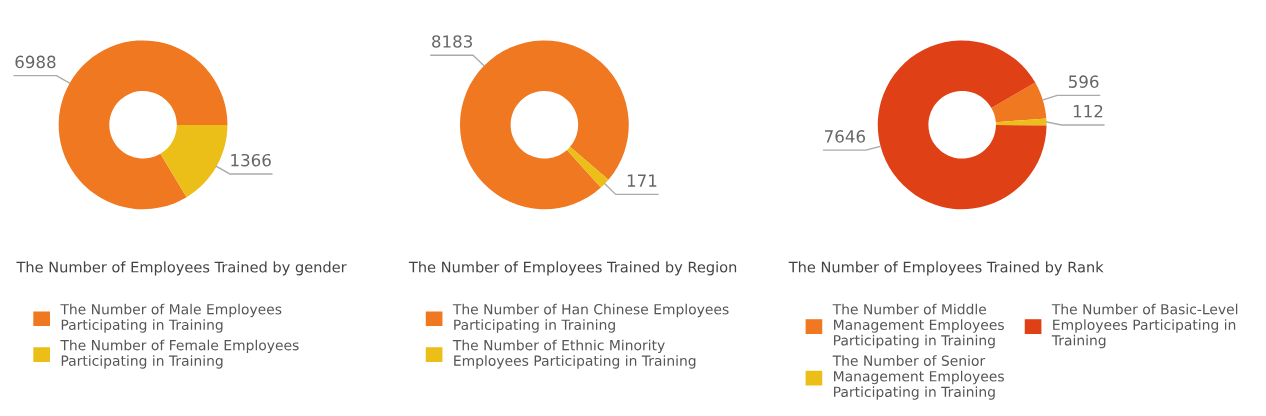 The height and width of the screenshot is (416, 1266). I want to click on text: The Number of Employees Trained by Rank, so click(946, 268).